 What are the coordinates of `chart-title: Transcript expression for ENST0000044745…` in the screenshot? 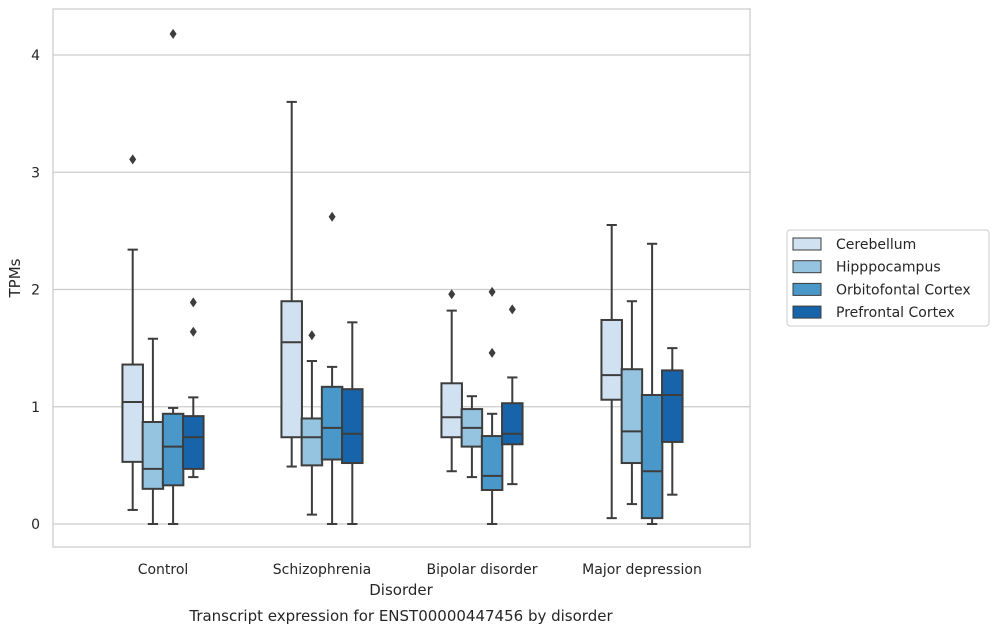 It's located at (400, 616).